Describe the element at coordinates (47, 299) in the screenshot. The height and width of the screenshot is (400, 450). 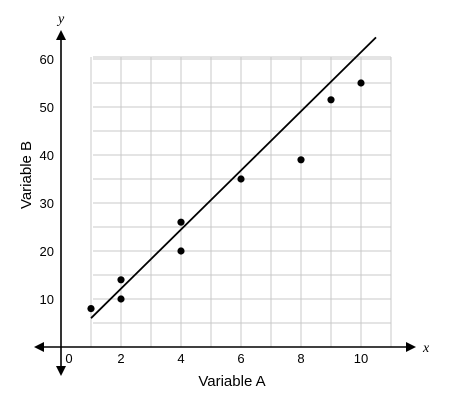
I see `y-tick-label: 10` at that location.